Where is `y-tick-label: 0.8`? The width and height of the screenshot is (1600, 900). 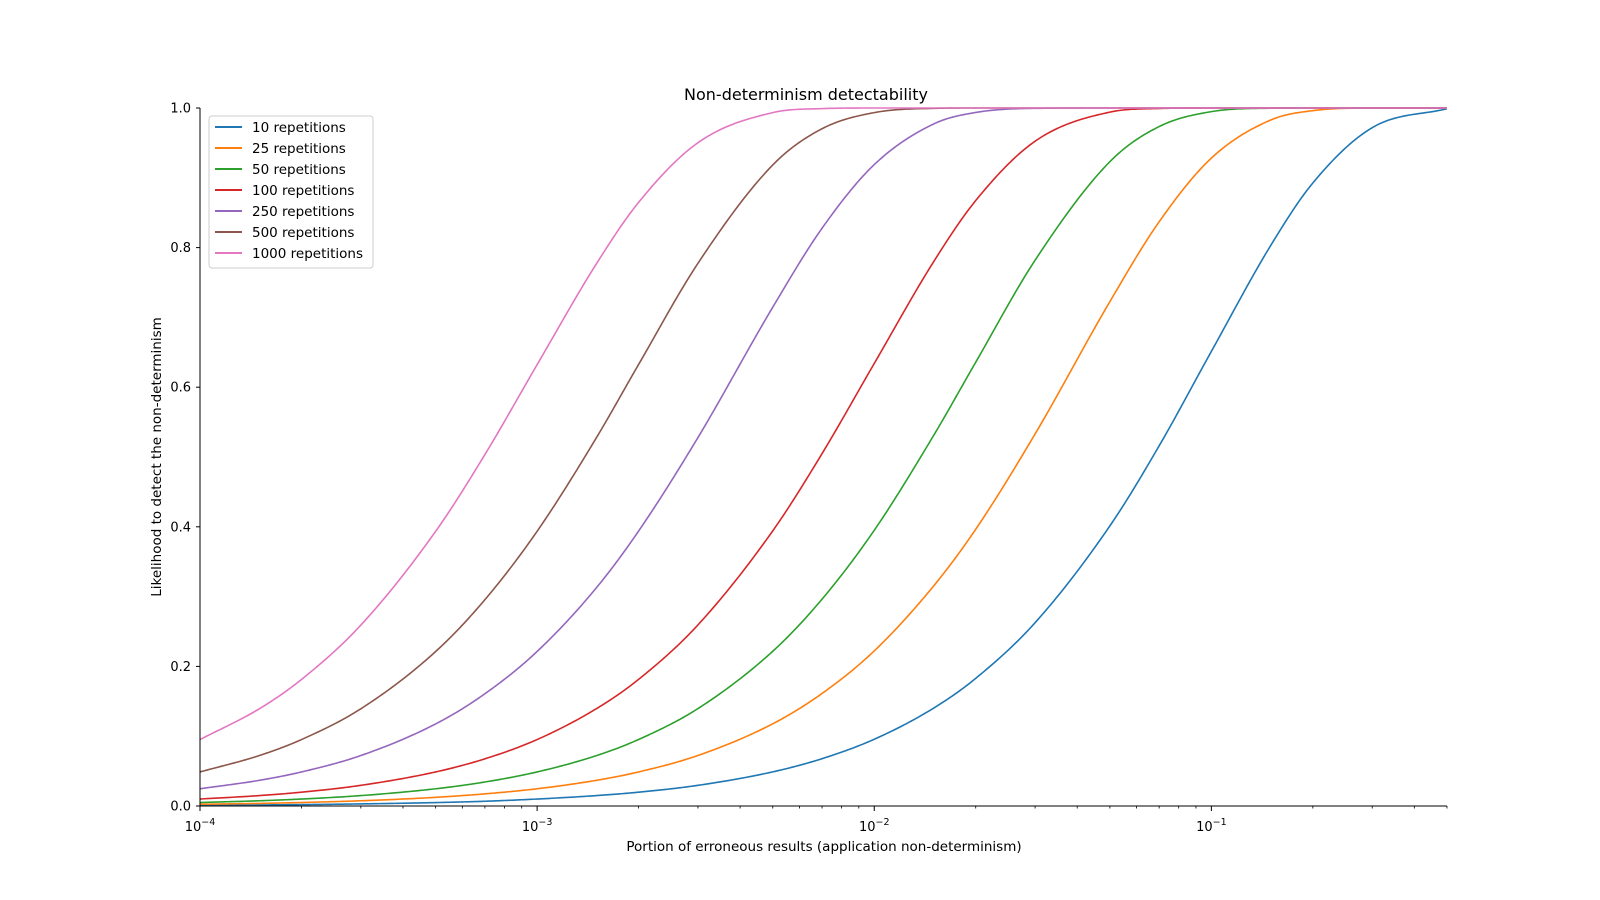 y-tick-label: 0.8 is located at coordinates (180, 248).